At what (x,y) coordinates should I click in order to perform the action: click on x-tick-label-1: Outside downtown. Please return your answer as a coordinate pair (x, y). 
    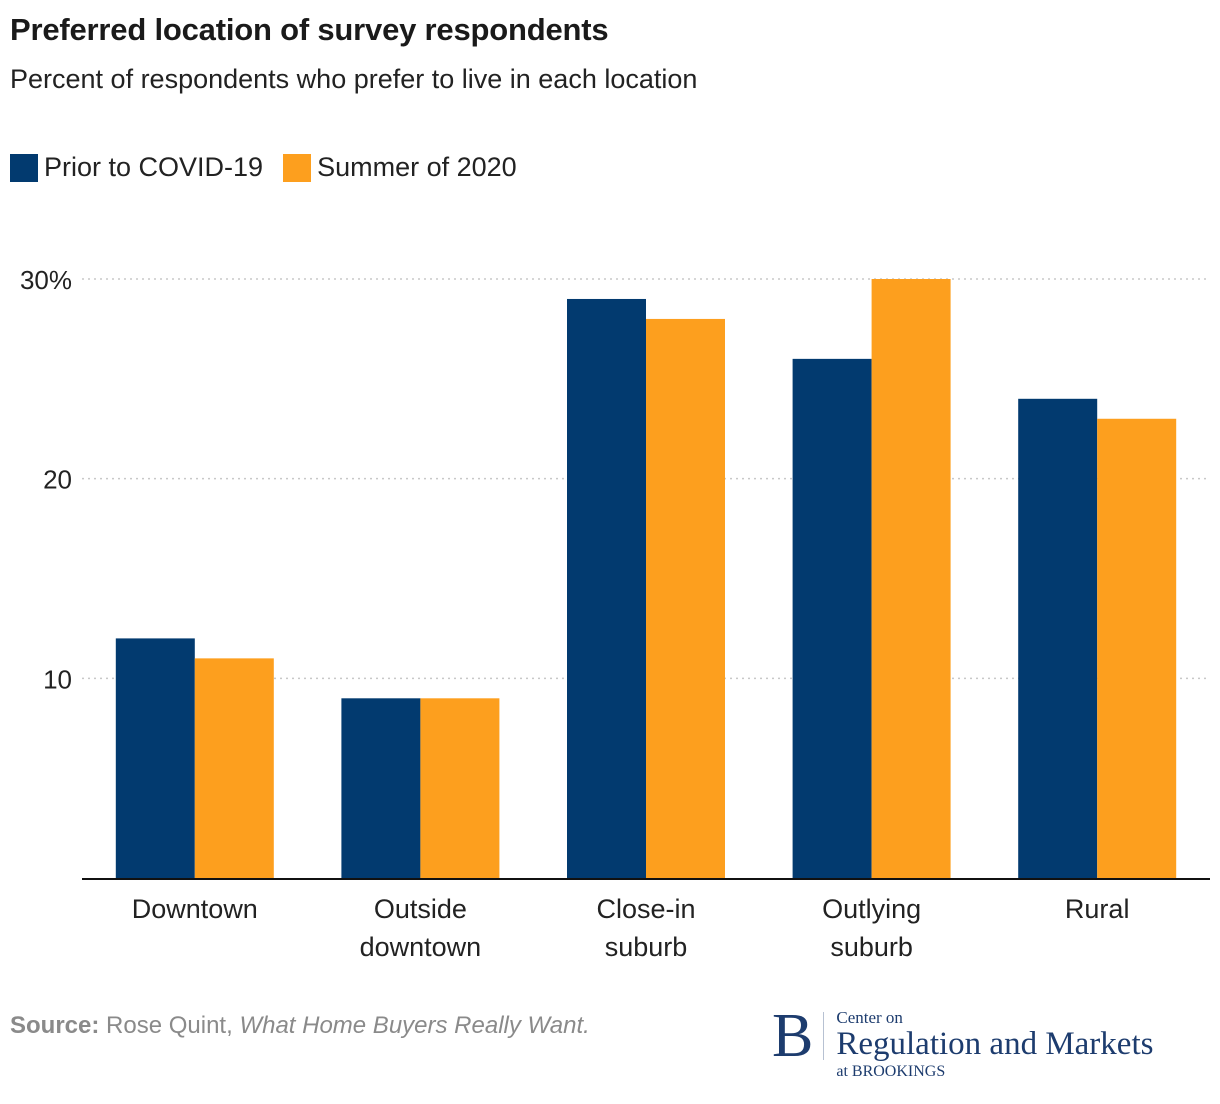
    Looking at the image, I should click on (421, 928).